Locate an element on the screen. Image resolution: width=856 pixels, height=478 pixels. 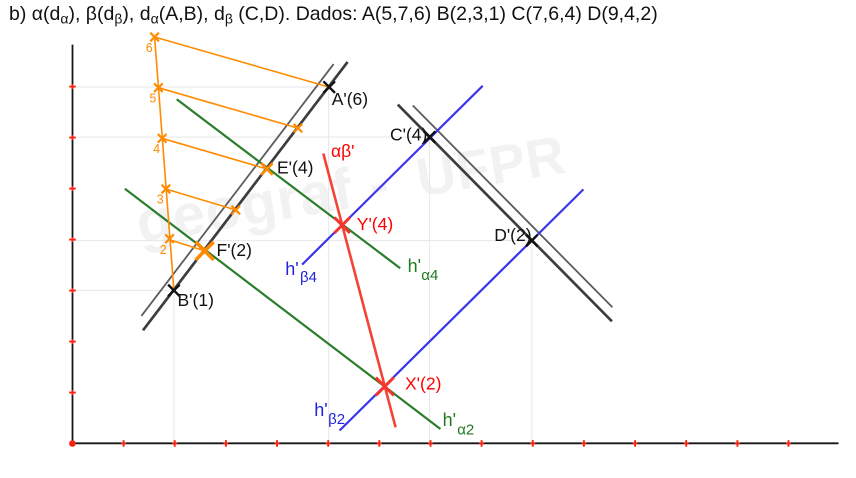
svg-text: 2 is located at coordinates (163, 250).